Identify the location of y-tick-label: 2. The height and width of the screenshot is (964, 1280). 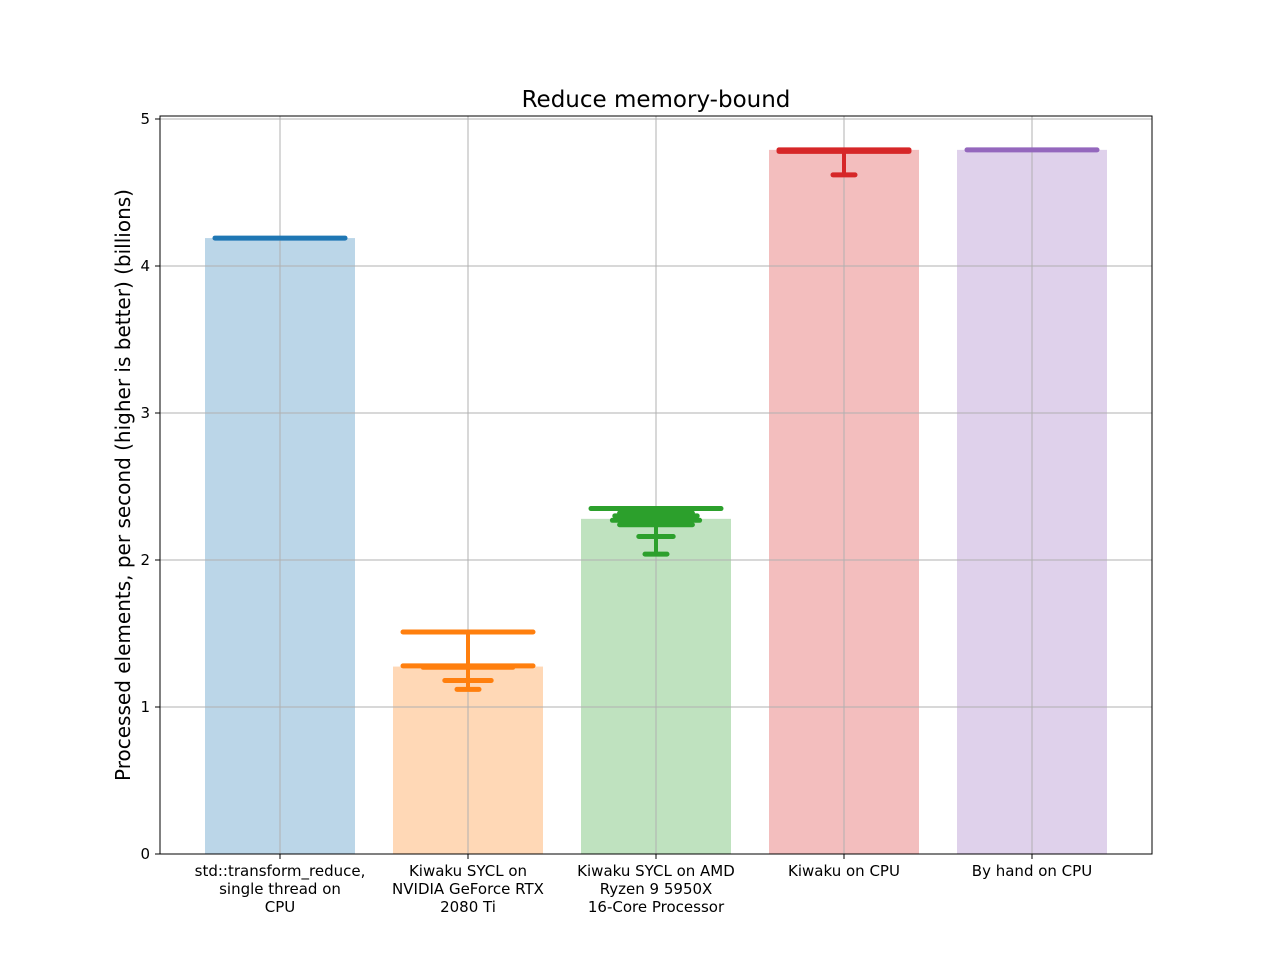
(145, 560).